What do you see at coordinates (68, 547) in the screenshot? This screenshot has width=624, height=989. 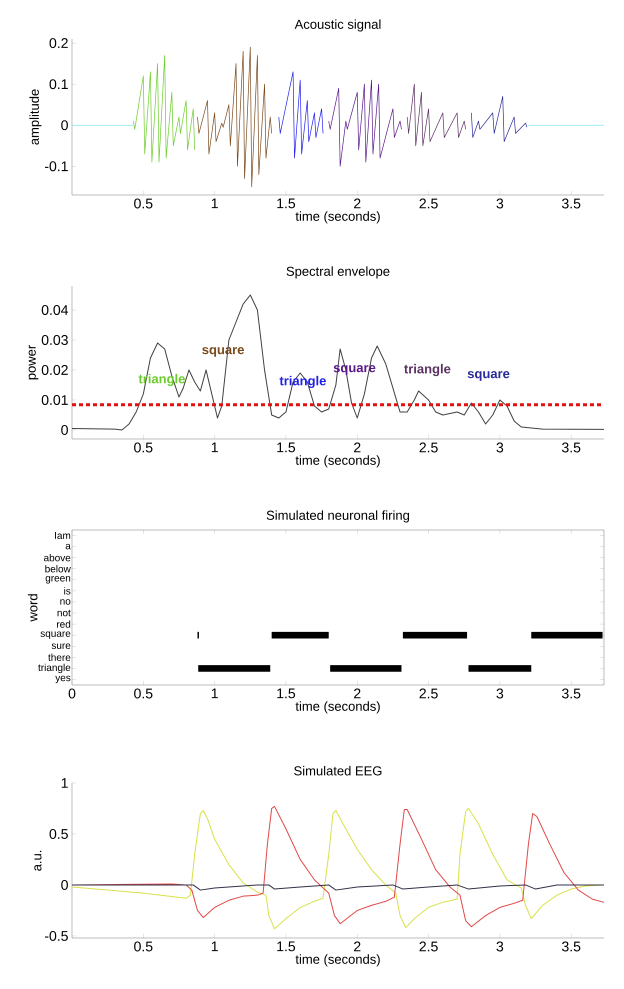 I see `y-tick-label: a` at bounding box center [68, 547].